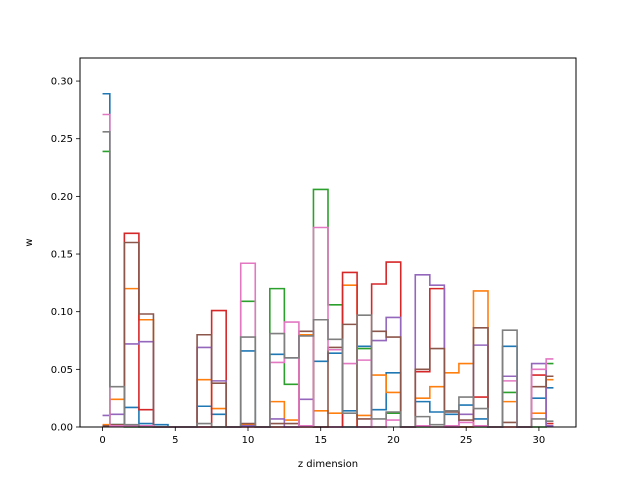  What do you see at coordinates (62, 139) in the screenshot?
I see `y-tick-label: 0.25` at bounding box center [62, 139].